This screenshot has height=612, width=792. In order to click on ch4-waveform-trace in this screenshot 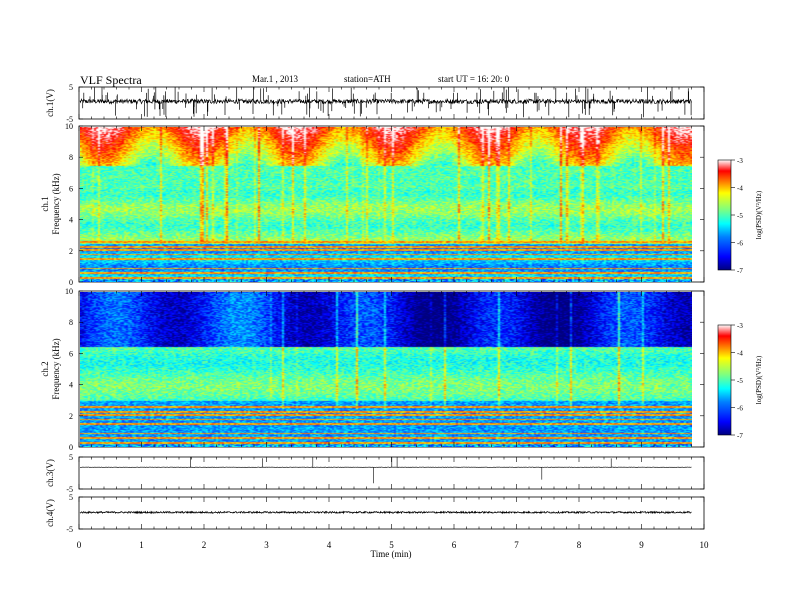, I will do `click(385, 512)`.